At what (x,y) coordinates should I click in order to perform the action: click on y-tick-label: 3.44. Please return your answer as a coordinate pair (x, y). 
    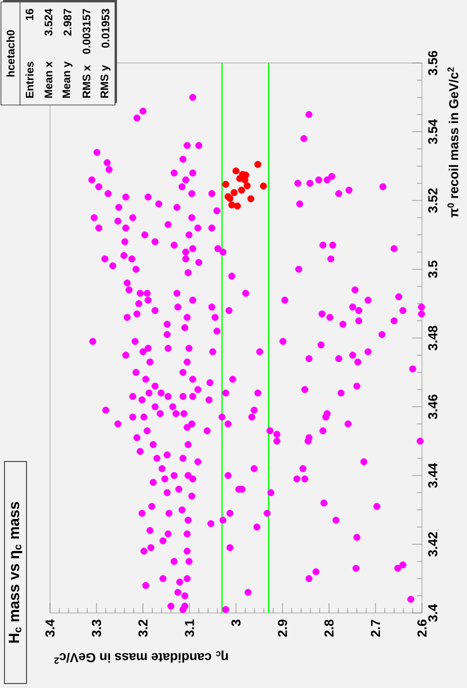
    Looking at the image, I should click on (433, 475).